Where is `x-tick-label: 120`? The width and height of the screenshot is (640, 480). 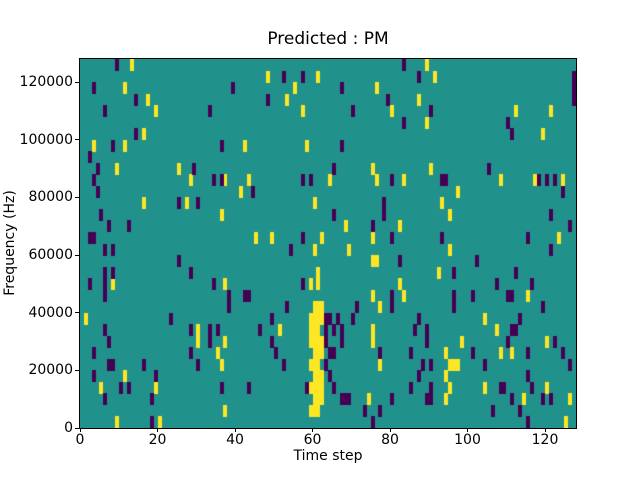
x-tick-label: 120 is located at coordinates (545, 440).